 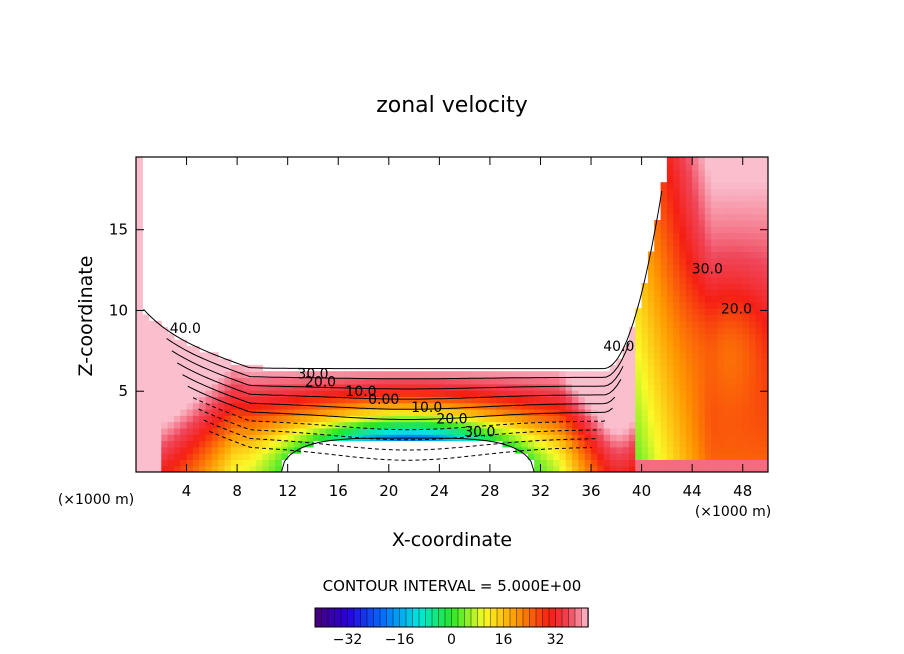 What do you see at coordinates (399, 424) in the screenshot?
I see `contour-line` at bounding box center [399, 424].